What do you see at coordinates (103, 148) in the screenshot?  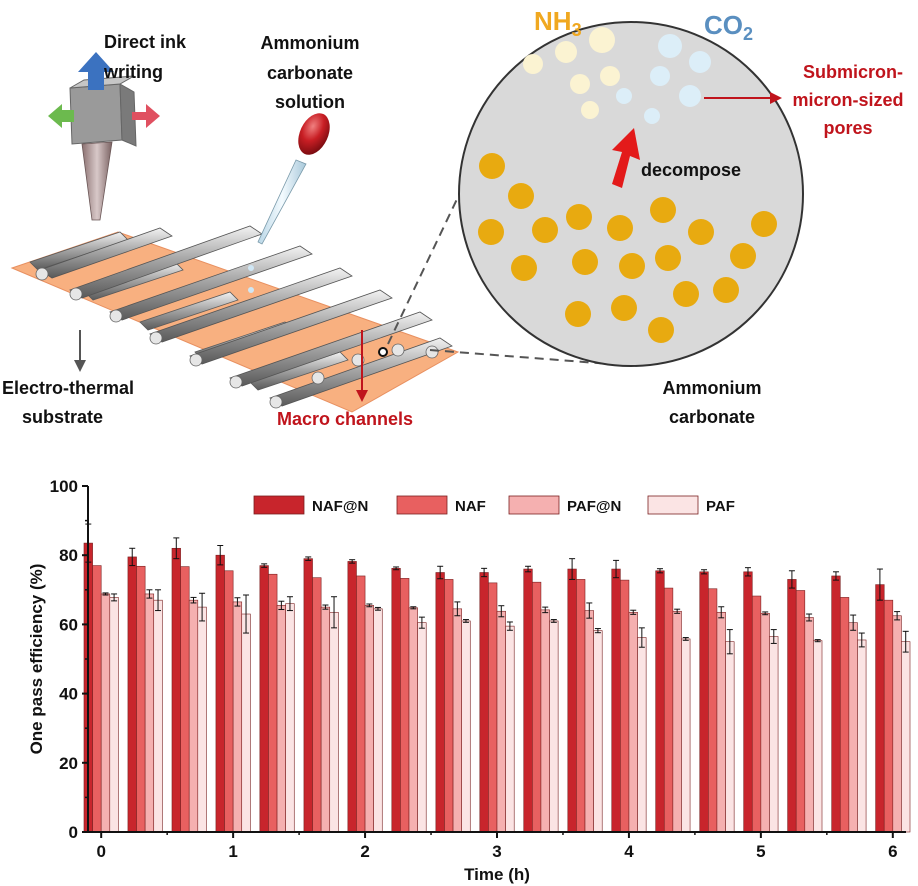 I see `printer-head` at bounding box center [103, 148].